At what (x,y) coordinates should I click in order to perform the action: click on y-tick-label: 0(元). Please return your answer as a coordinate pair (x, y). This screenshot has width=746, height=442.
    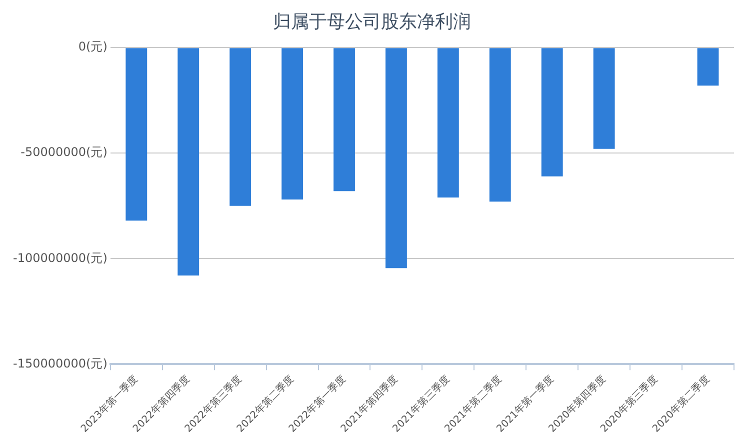
    Looking at the image, I should click on (93, 47).